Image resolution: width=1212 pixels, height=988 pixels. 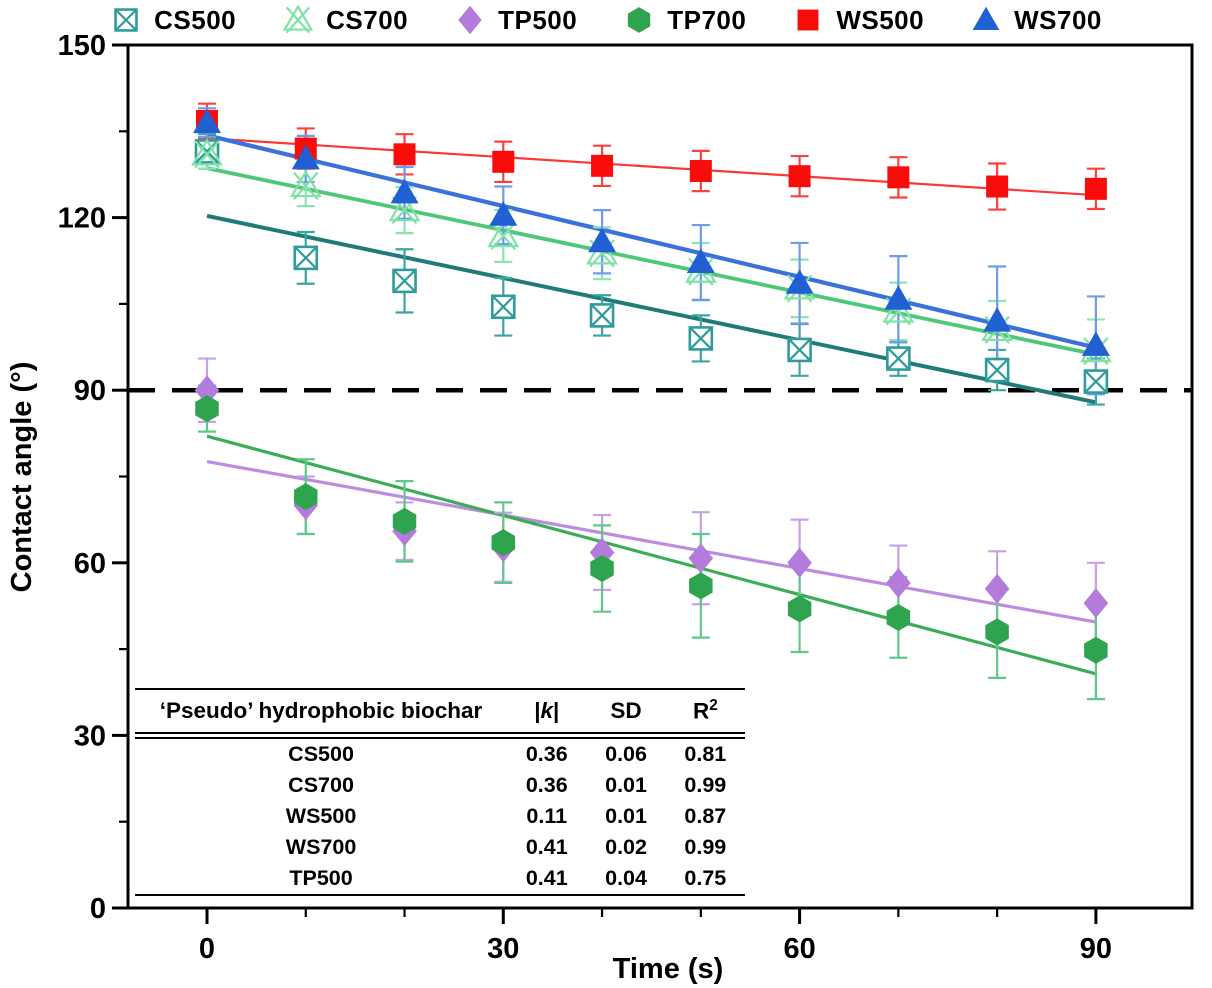 I want to click on legend-label: WS700, so click(x=1058, y=19).